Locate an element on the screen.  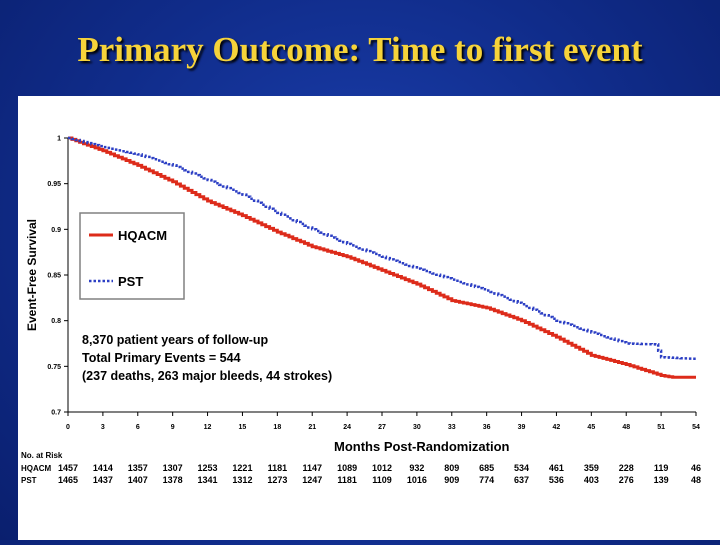
at-risk-value: 1378 is located at coordinates (173, 480).